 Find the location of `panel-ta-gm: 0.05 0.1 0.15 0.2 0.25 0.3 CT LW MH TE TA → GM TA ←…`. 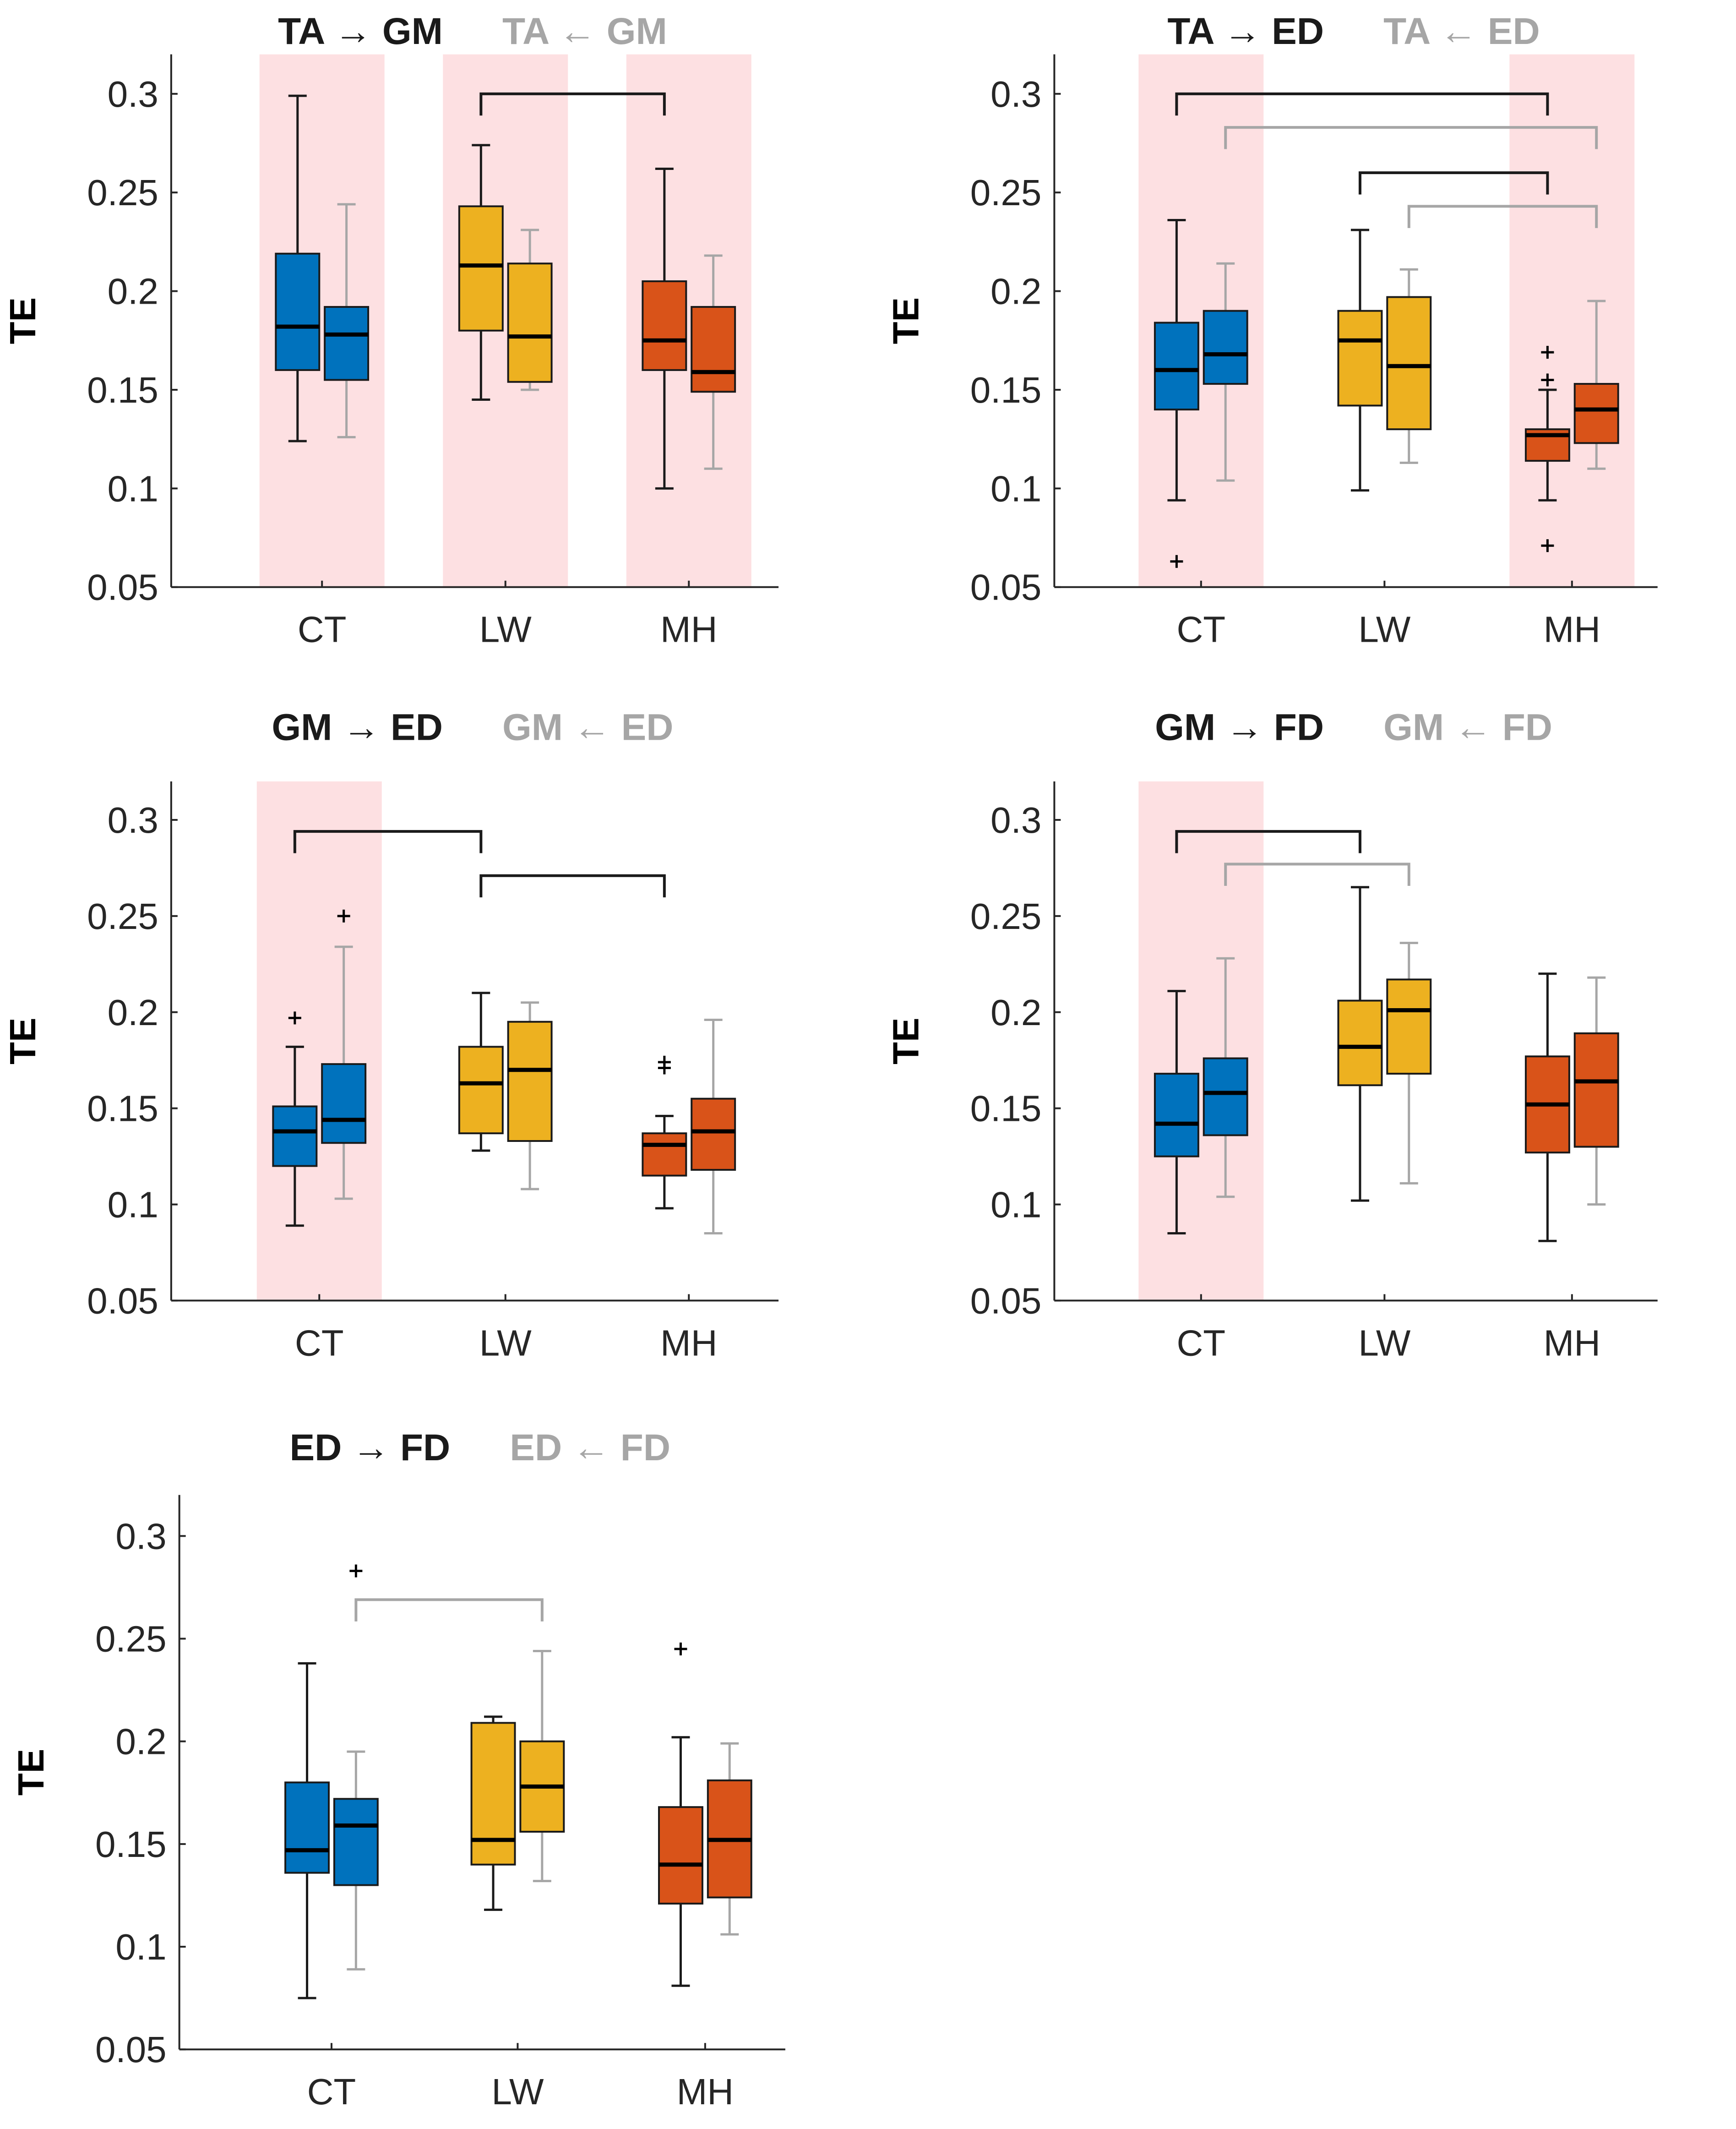

panel-ta-gm: 0.05 0.1 0.15 0.2 0.25 0.3 CT LW MH TE TA → GM TA ←… is located at coordinates (391, 330).